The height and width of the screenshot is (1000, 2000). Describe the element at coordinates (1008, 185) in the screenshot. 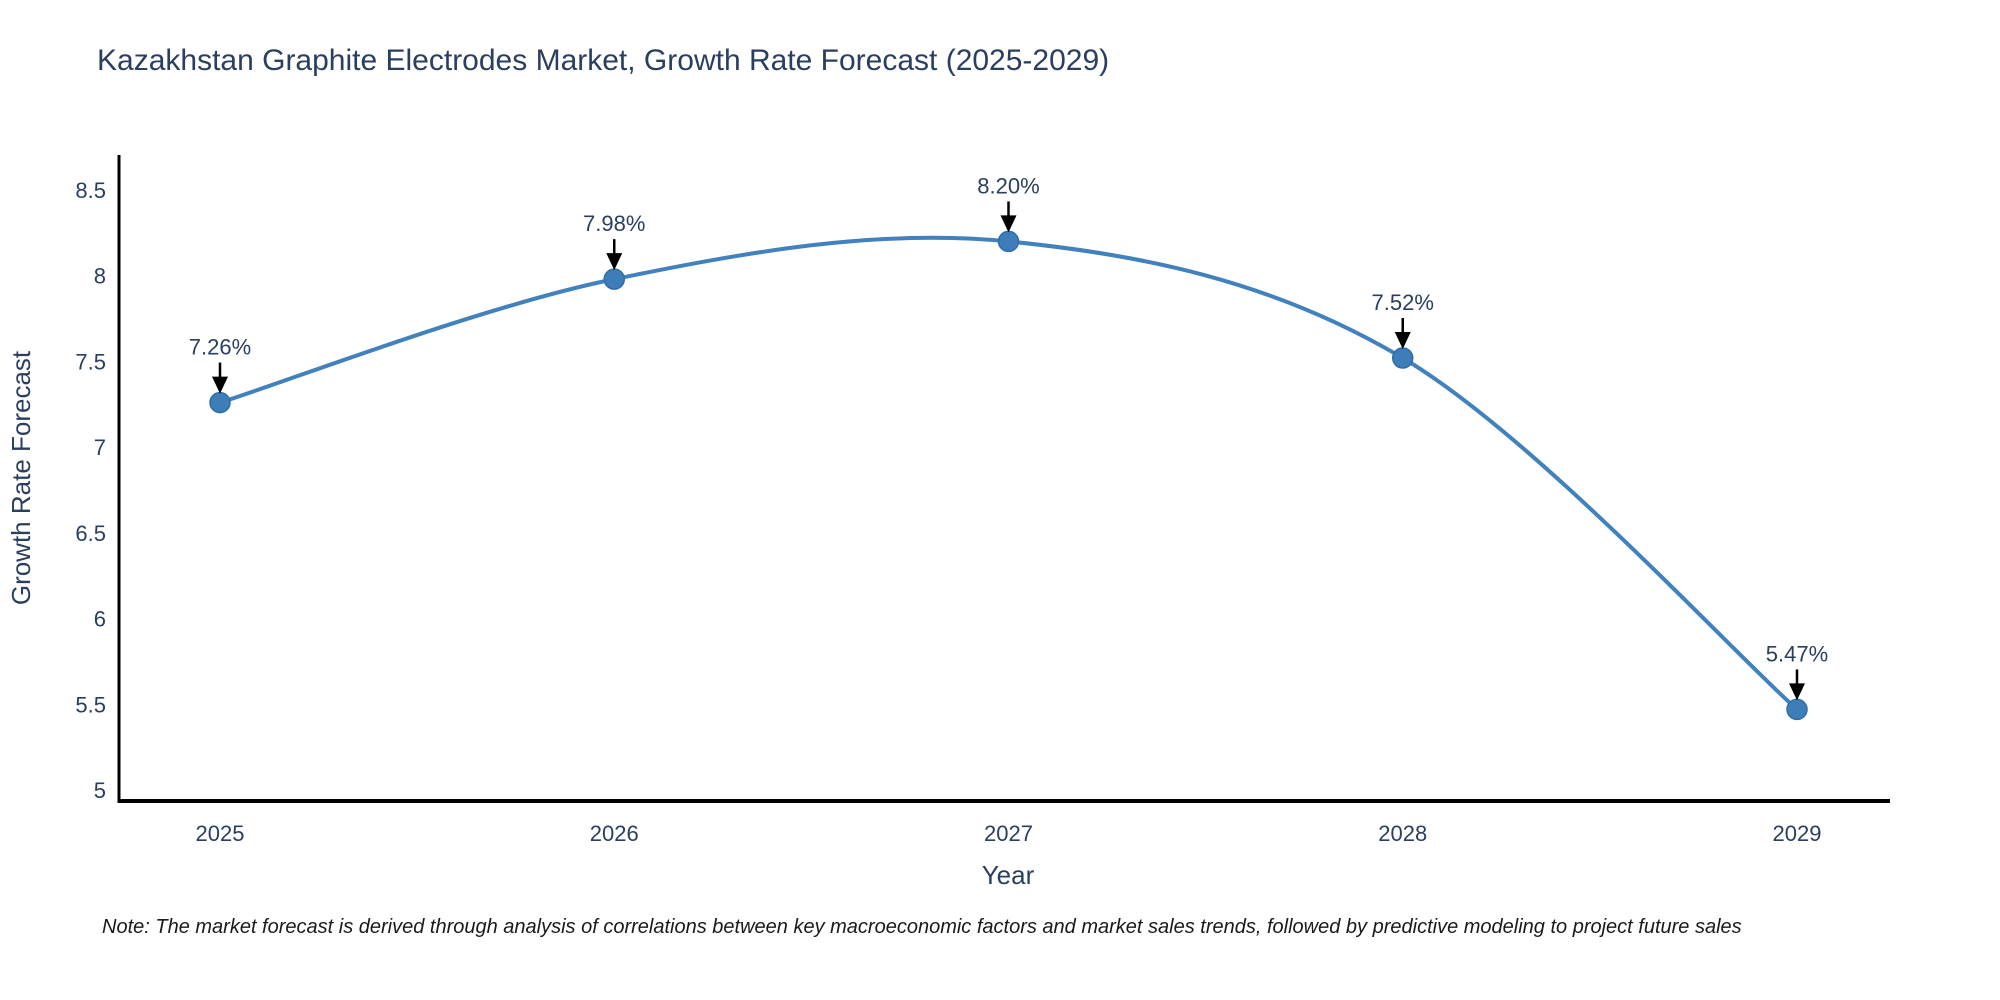

I see `point-value-label: 8.20%` at that location.